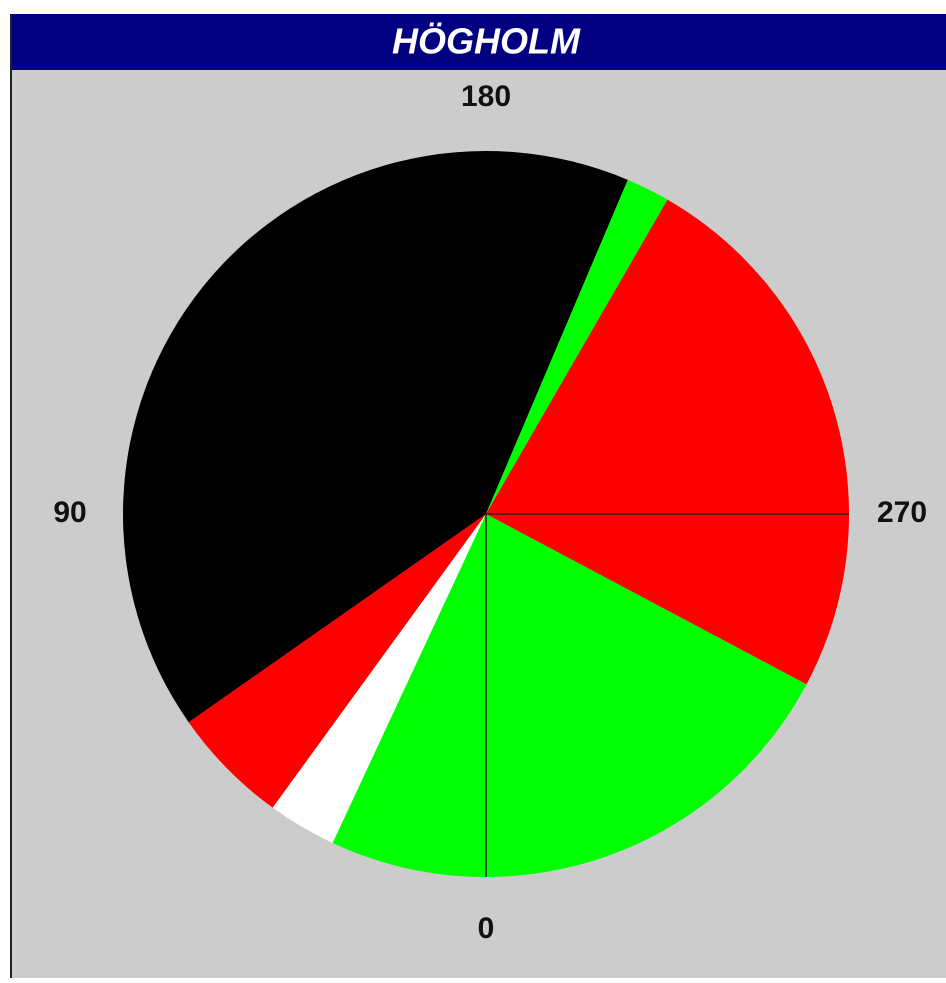  What do you see at coordinates (486, 928) in the screenshot?
I see `angle-label: 0` at bounding box center [486, 928].